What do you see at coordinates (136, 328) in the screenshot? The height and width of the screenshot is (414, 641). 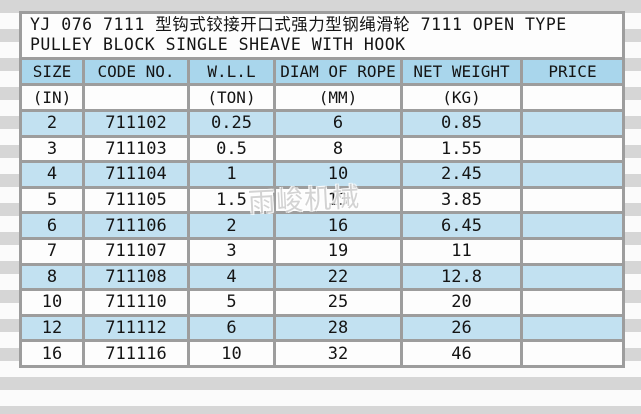 I see `table-cell: 711112` at bounding box center [136, 328].